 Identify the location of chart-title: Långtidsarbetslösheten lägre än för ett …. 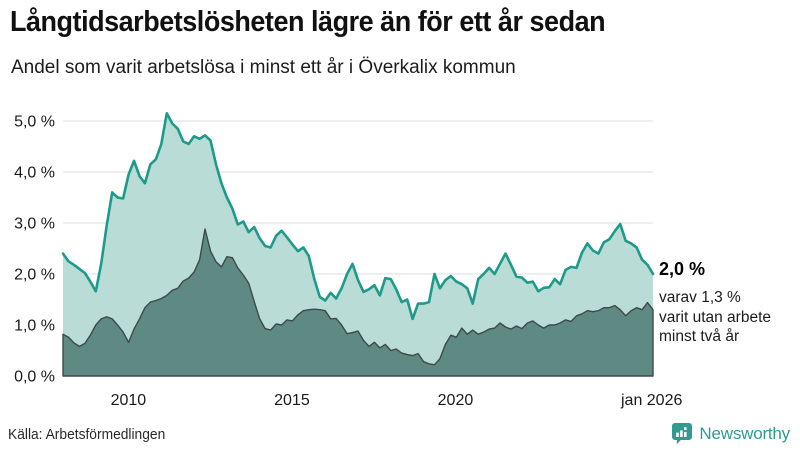
(308, 22).